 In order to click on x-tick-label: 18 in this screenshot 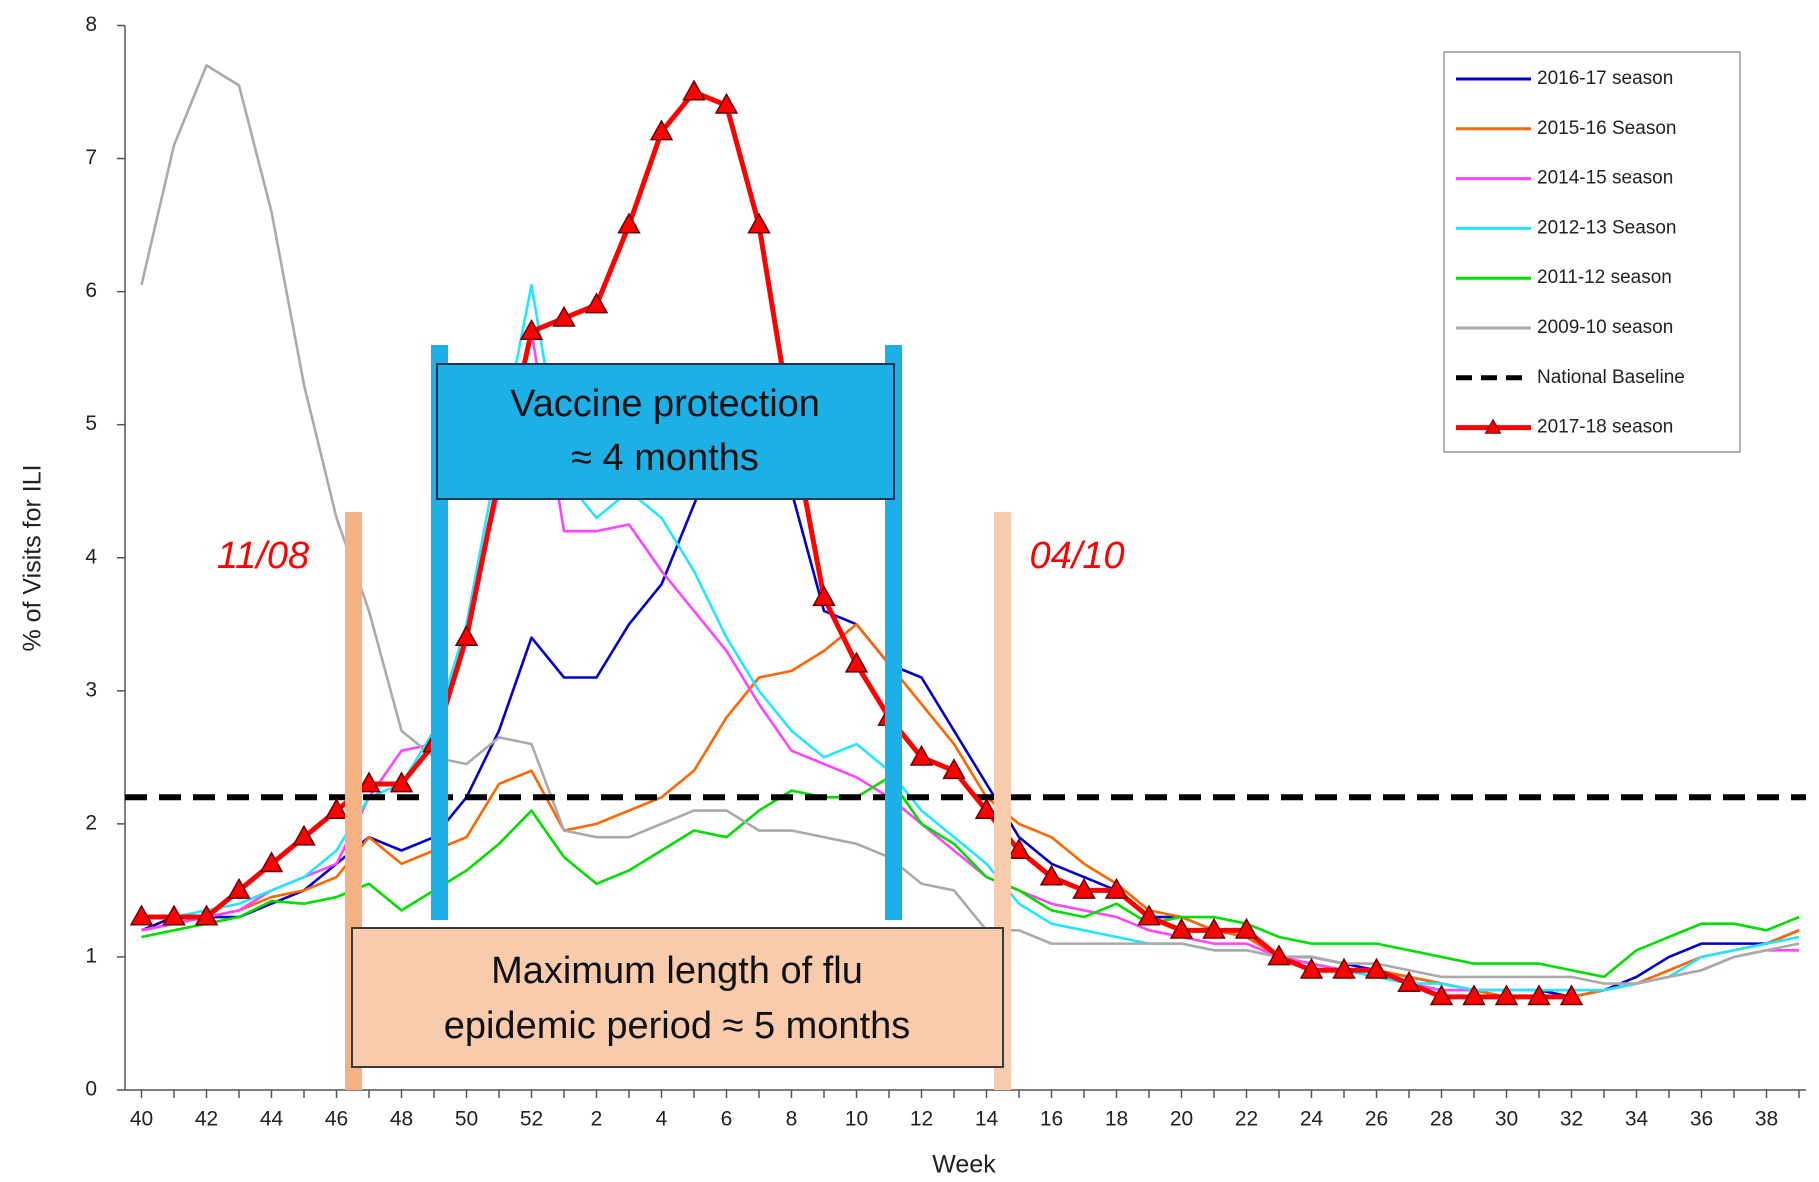, I will do `click(1116, 1119)`.